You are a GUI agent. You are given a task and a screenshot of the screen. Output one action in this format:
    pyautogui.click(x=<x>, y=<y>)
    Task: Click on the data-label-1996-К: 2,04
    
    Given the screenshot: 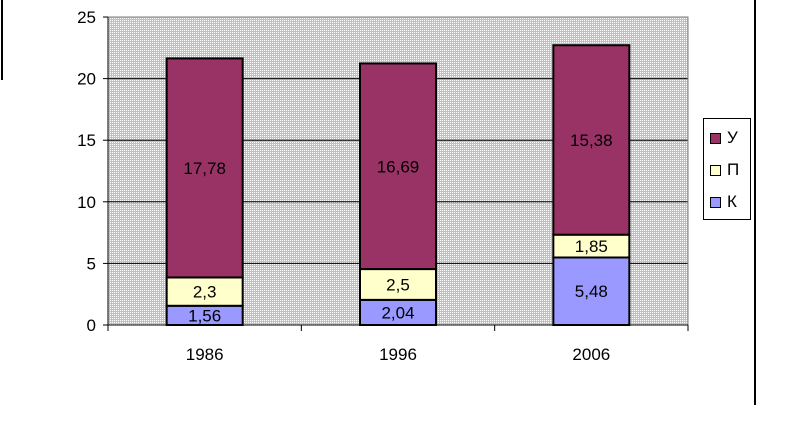 What is the action you would take?
    pyautogui.click(x=397, y=312)
    